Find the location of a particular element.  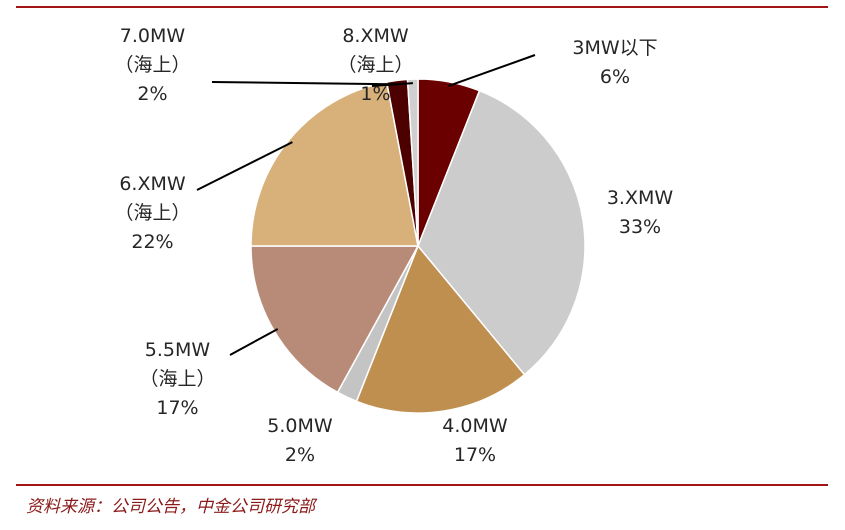

top-rule is located at coordinates (422, 7).